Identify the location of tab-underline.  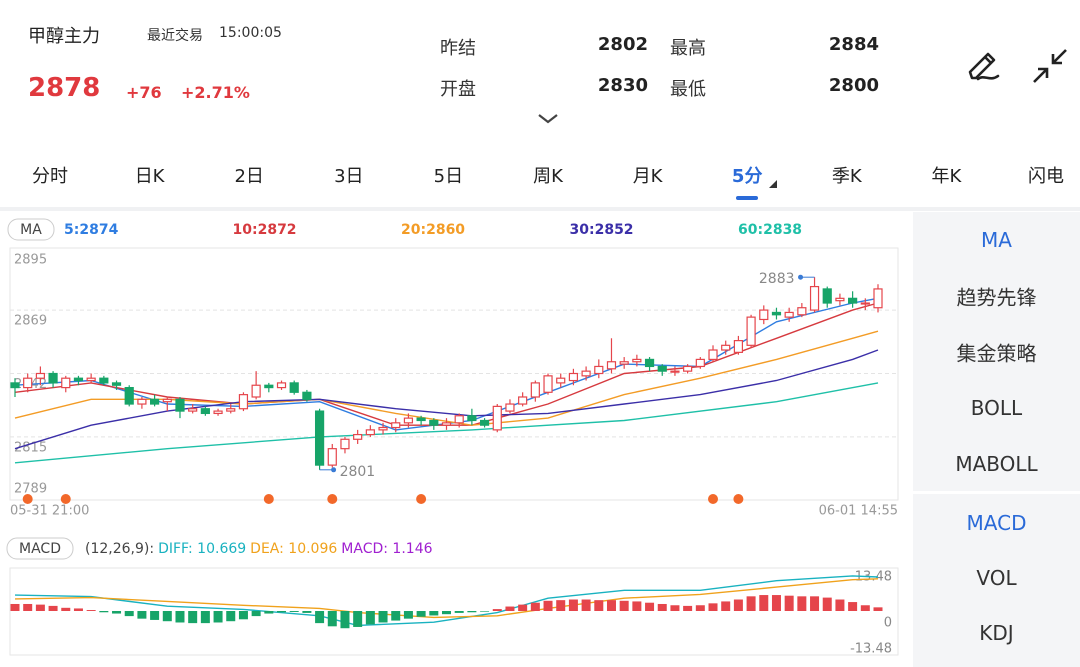
(747, 198).